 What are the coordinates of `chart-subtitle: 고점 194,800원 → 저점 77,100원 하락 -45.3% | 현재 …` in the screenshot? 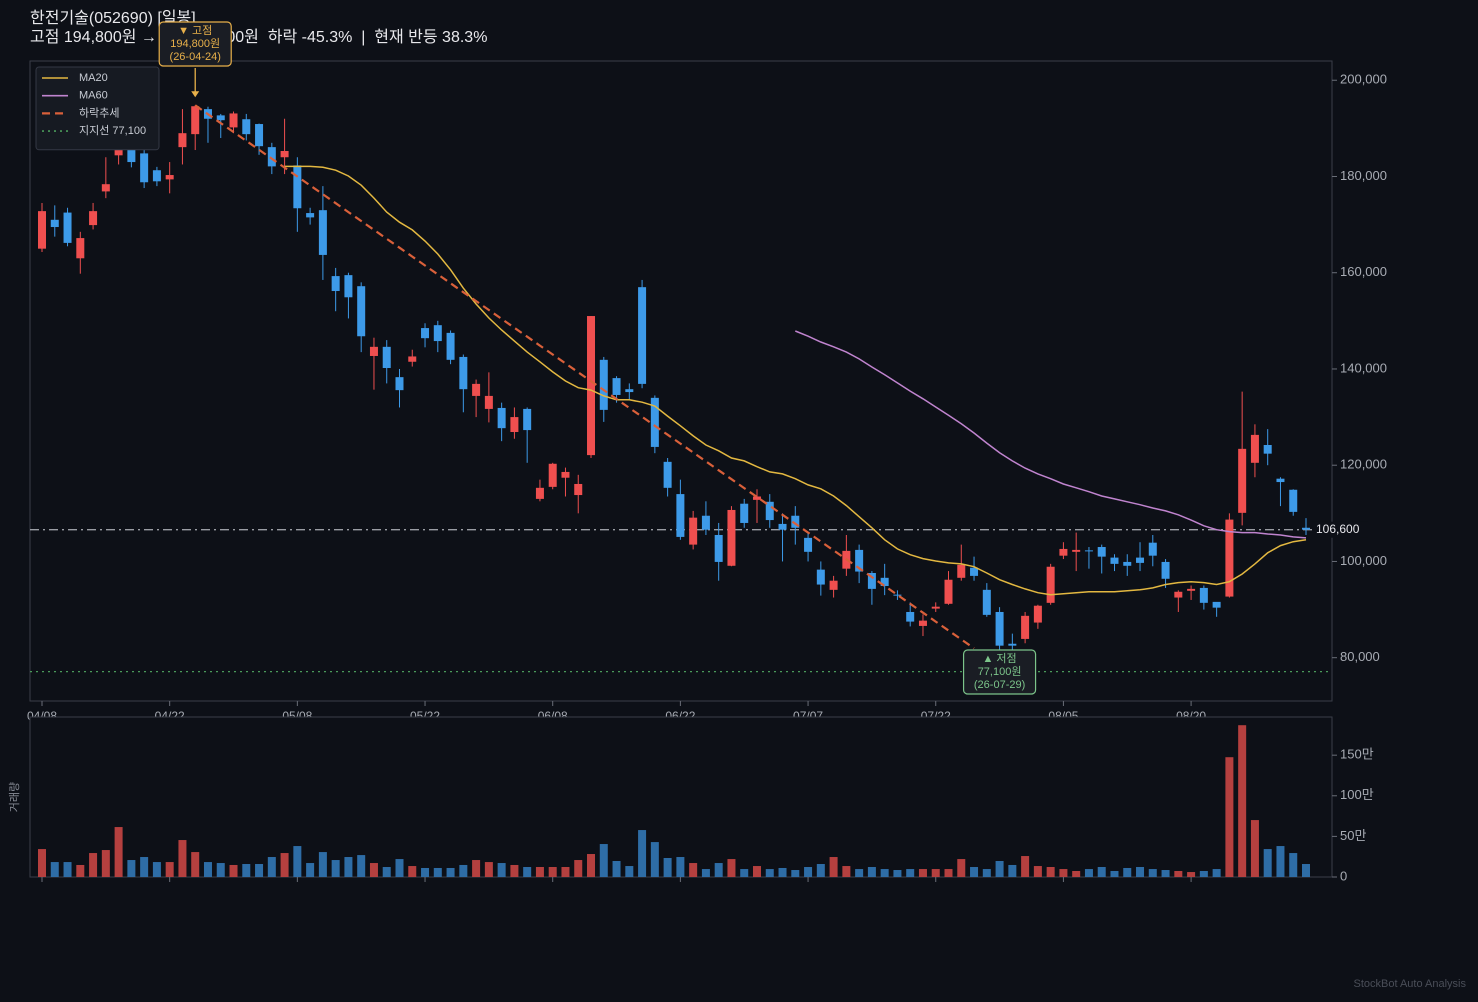 It's located at (258, 37).